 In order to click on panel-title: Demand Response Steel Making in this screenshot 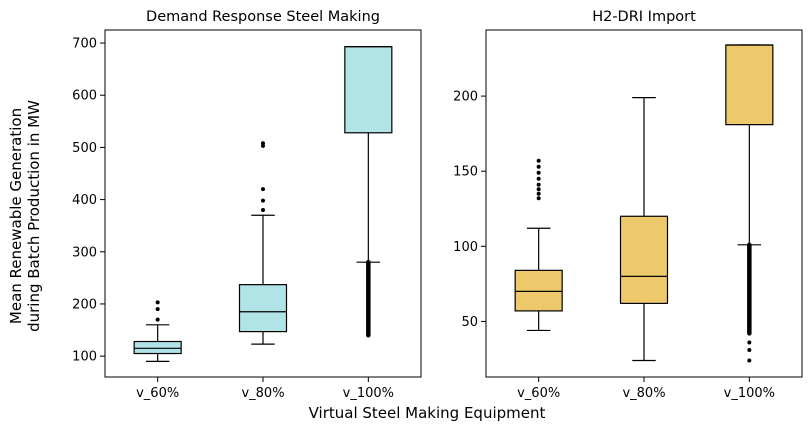, I will do `click(263, 17)`.